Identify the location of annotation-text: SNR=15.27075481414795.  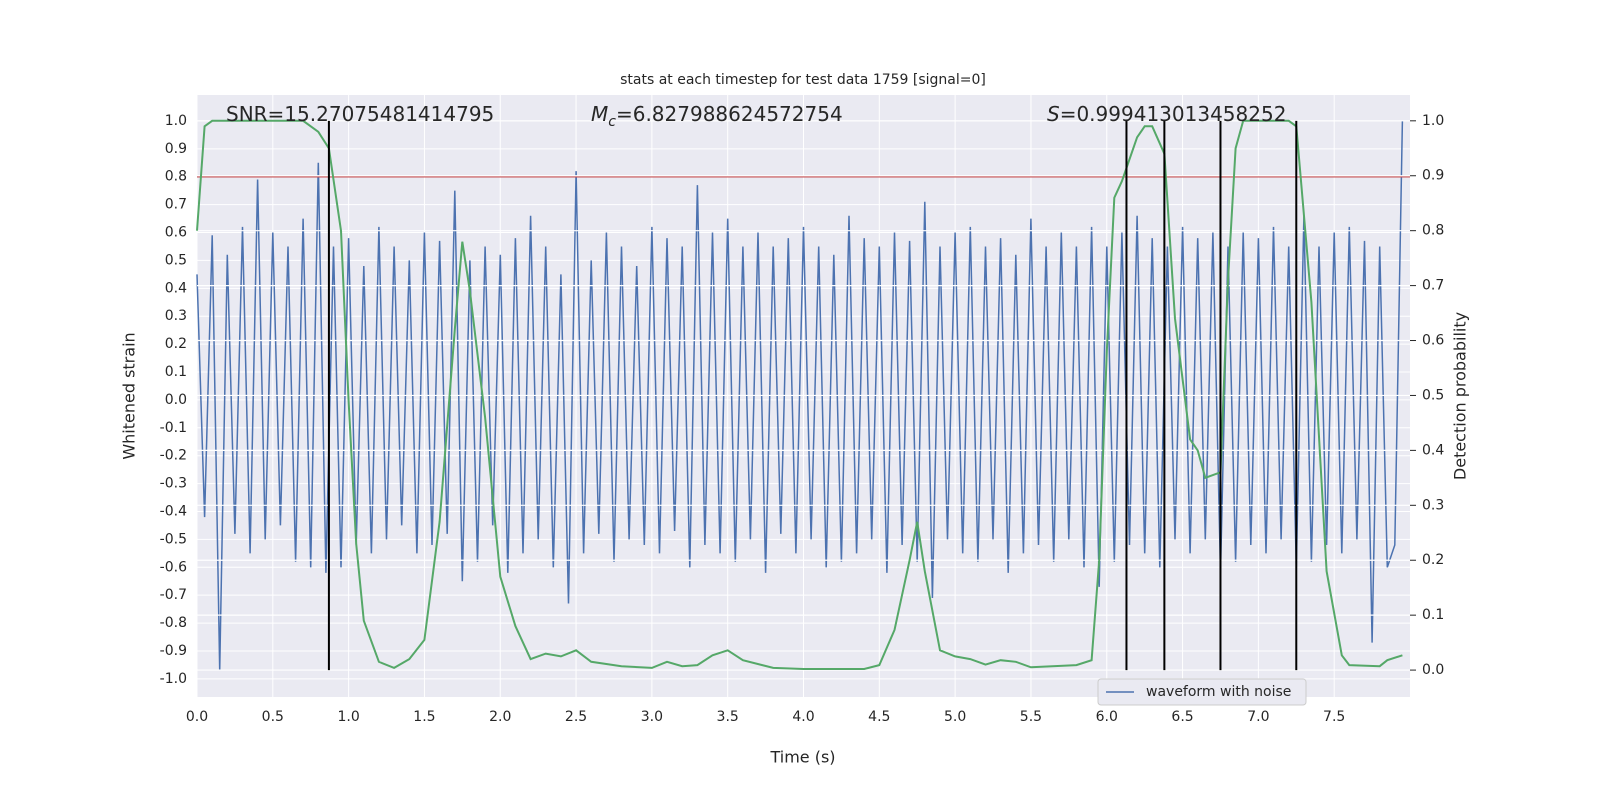
(360, 114).